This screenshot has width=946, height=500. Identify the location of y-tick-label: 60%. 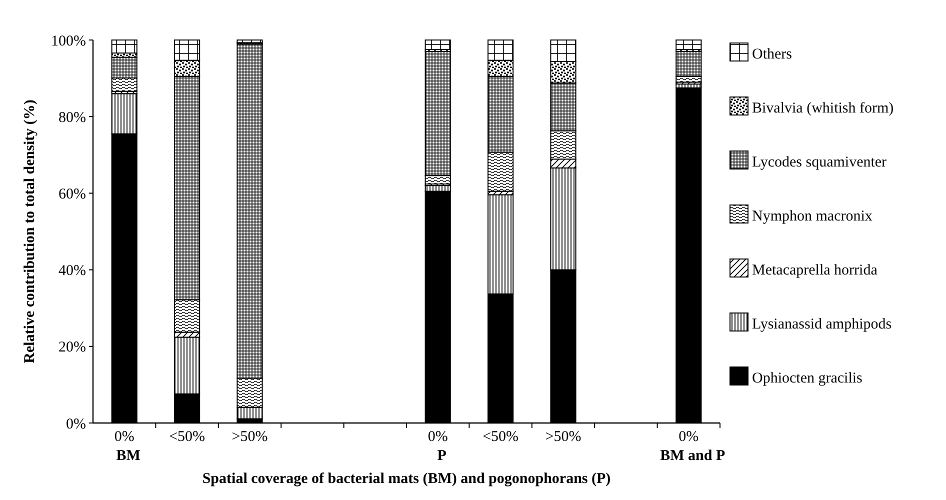
(72, 194).